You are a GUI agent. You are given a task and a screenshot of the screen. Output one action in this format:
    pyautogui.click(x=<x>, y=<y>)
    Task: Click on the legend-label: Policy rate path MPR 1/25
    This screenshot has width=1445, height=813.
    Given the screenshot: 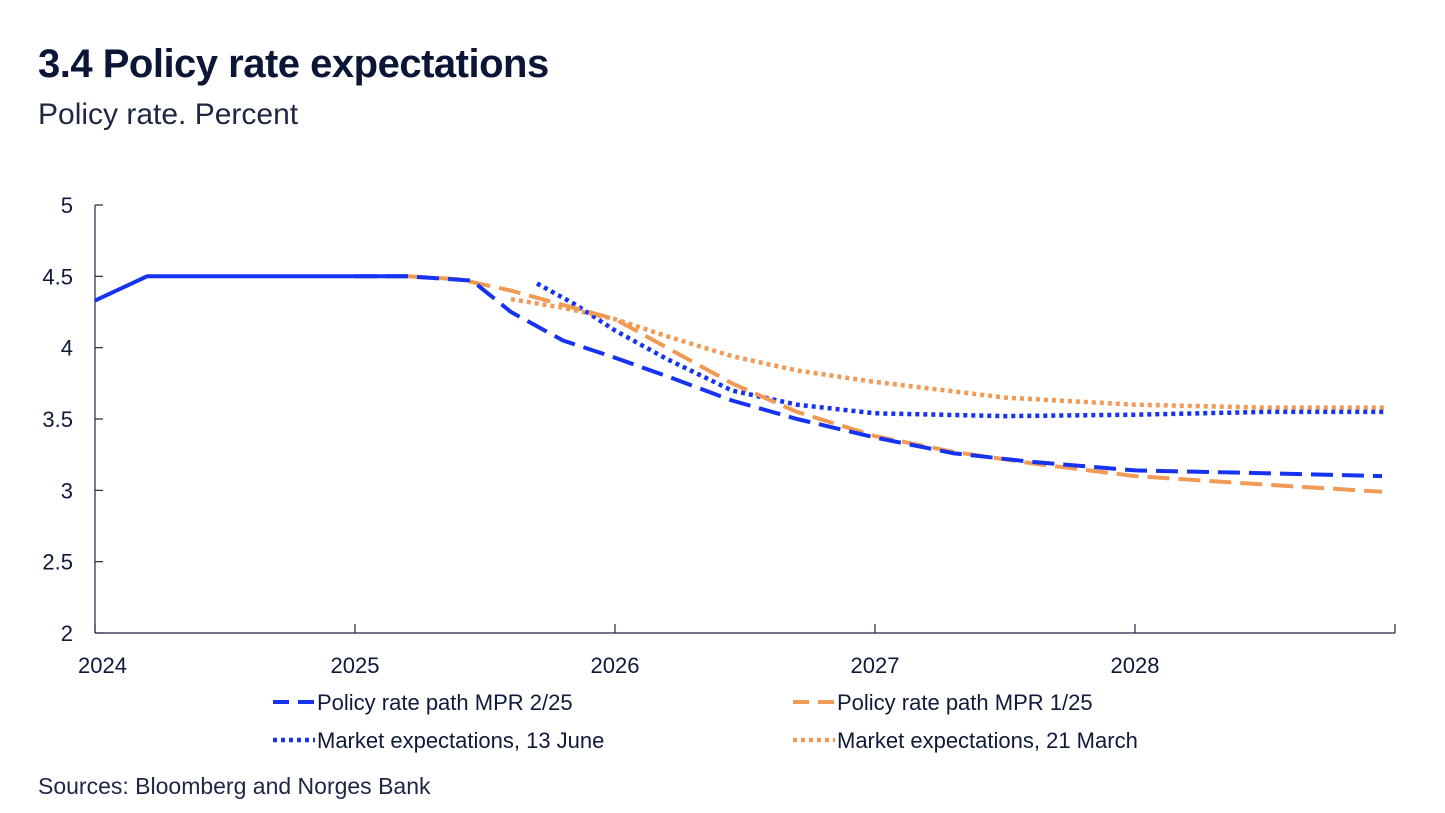 What is the action you would take?
    pyautogui.click(x=965, y=702)
    